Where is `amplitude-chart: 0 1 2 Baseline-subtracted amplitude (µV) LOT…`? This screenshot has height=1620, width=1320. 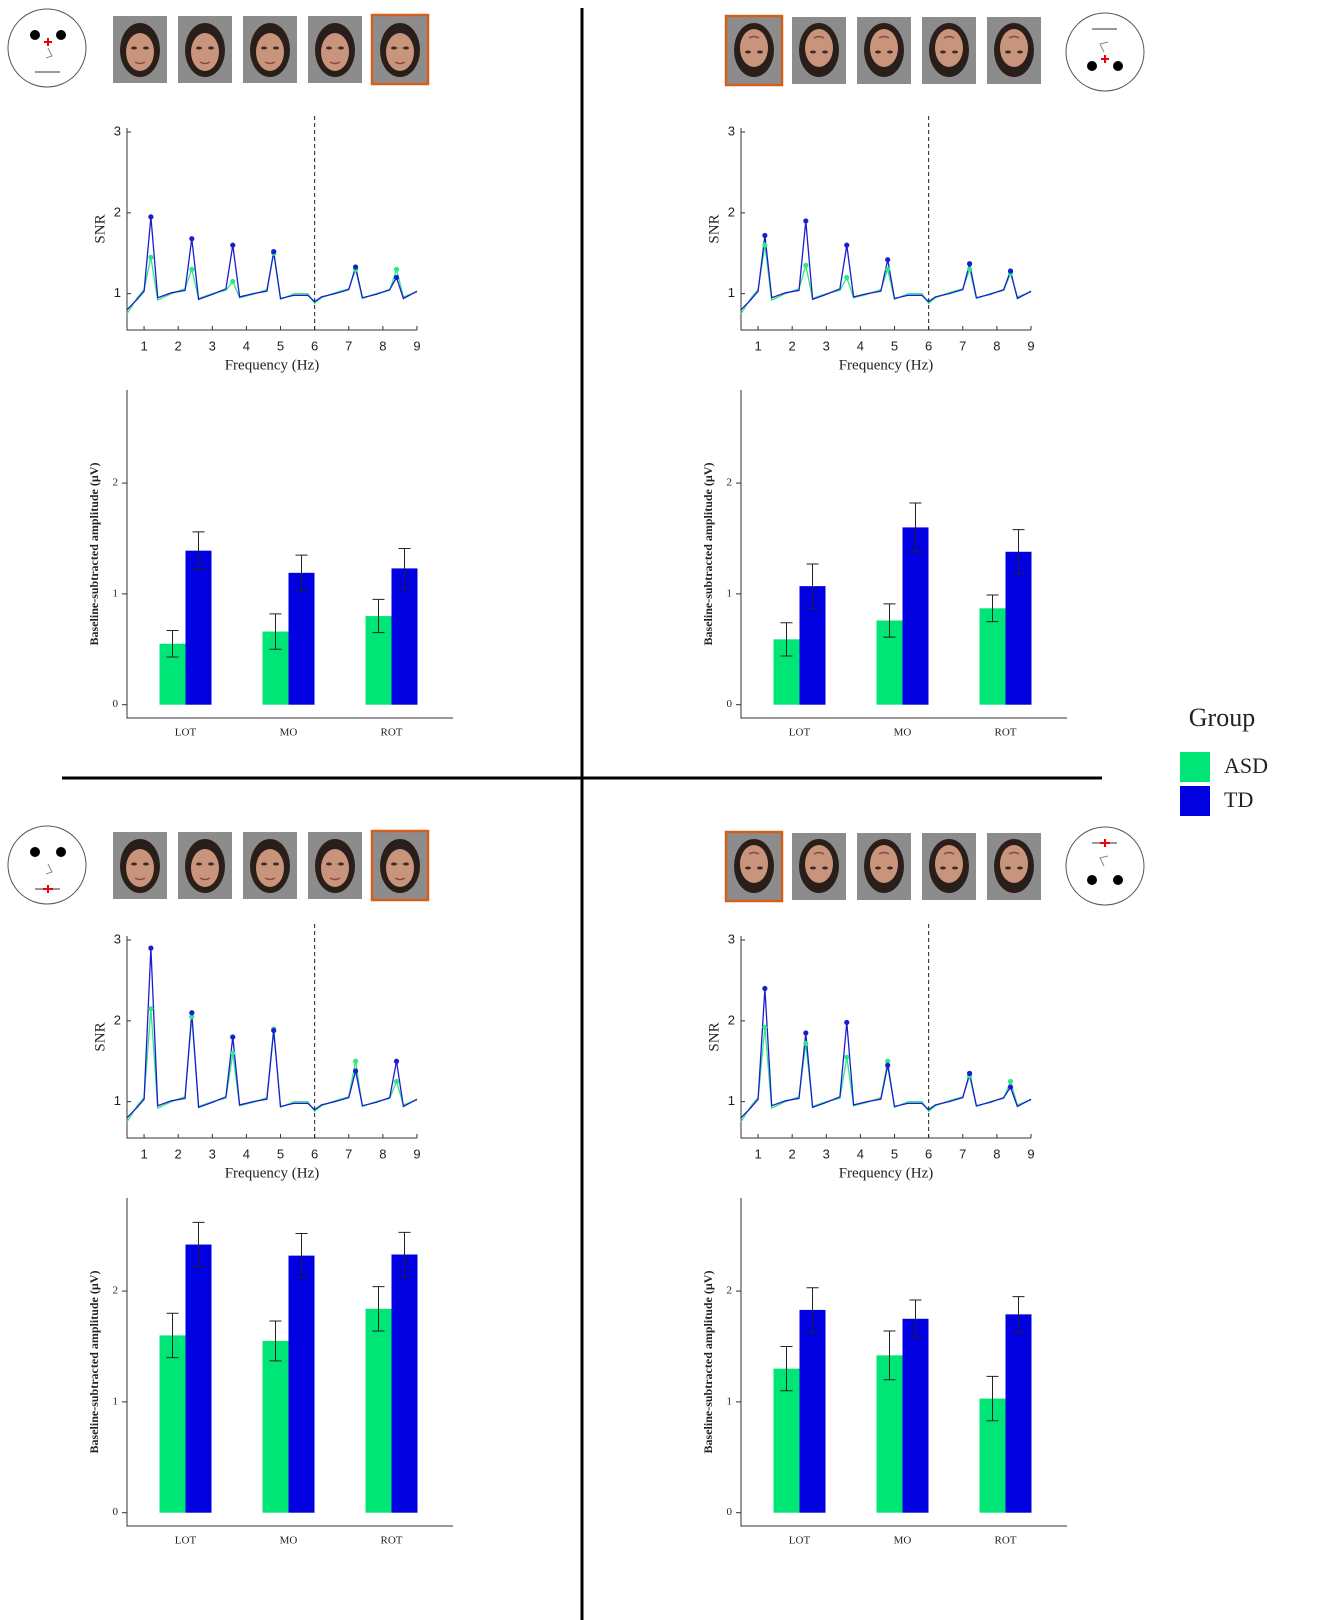
amplitude-chart: 0 1 2 Baseline-subtracted amplitude (µV) LOT… is located at coordinates (270, 564).